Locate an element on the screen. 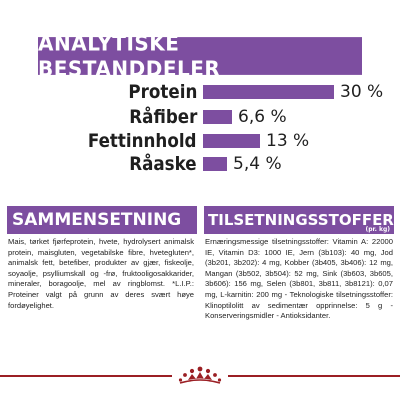 The width and height of the screenshot is (400, 400). additives-header: TILSETNINGSSTOFFER (pr. kg) is located at coordinates (299, 220).